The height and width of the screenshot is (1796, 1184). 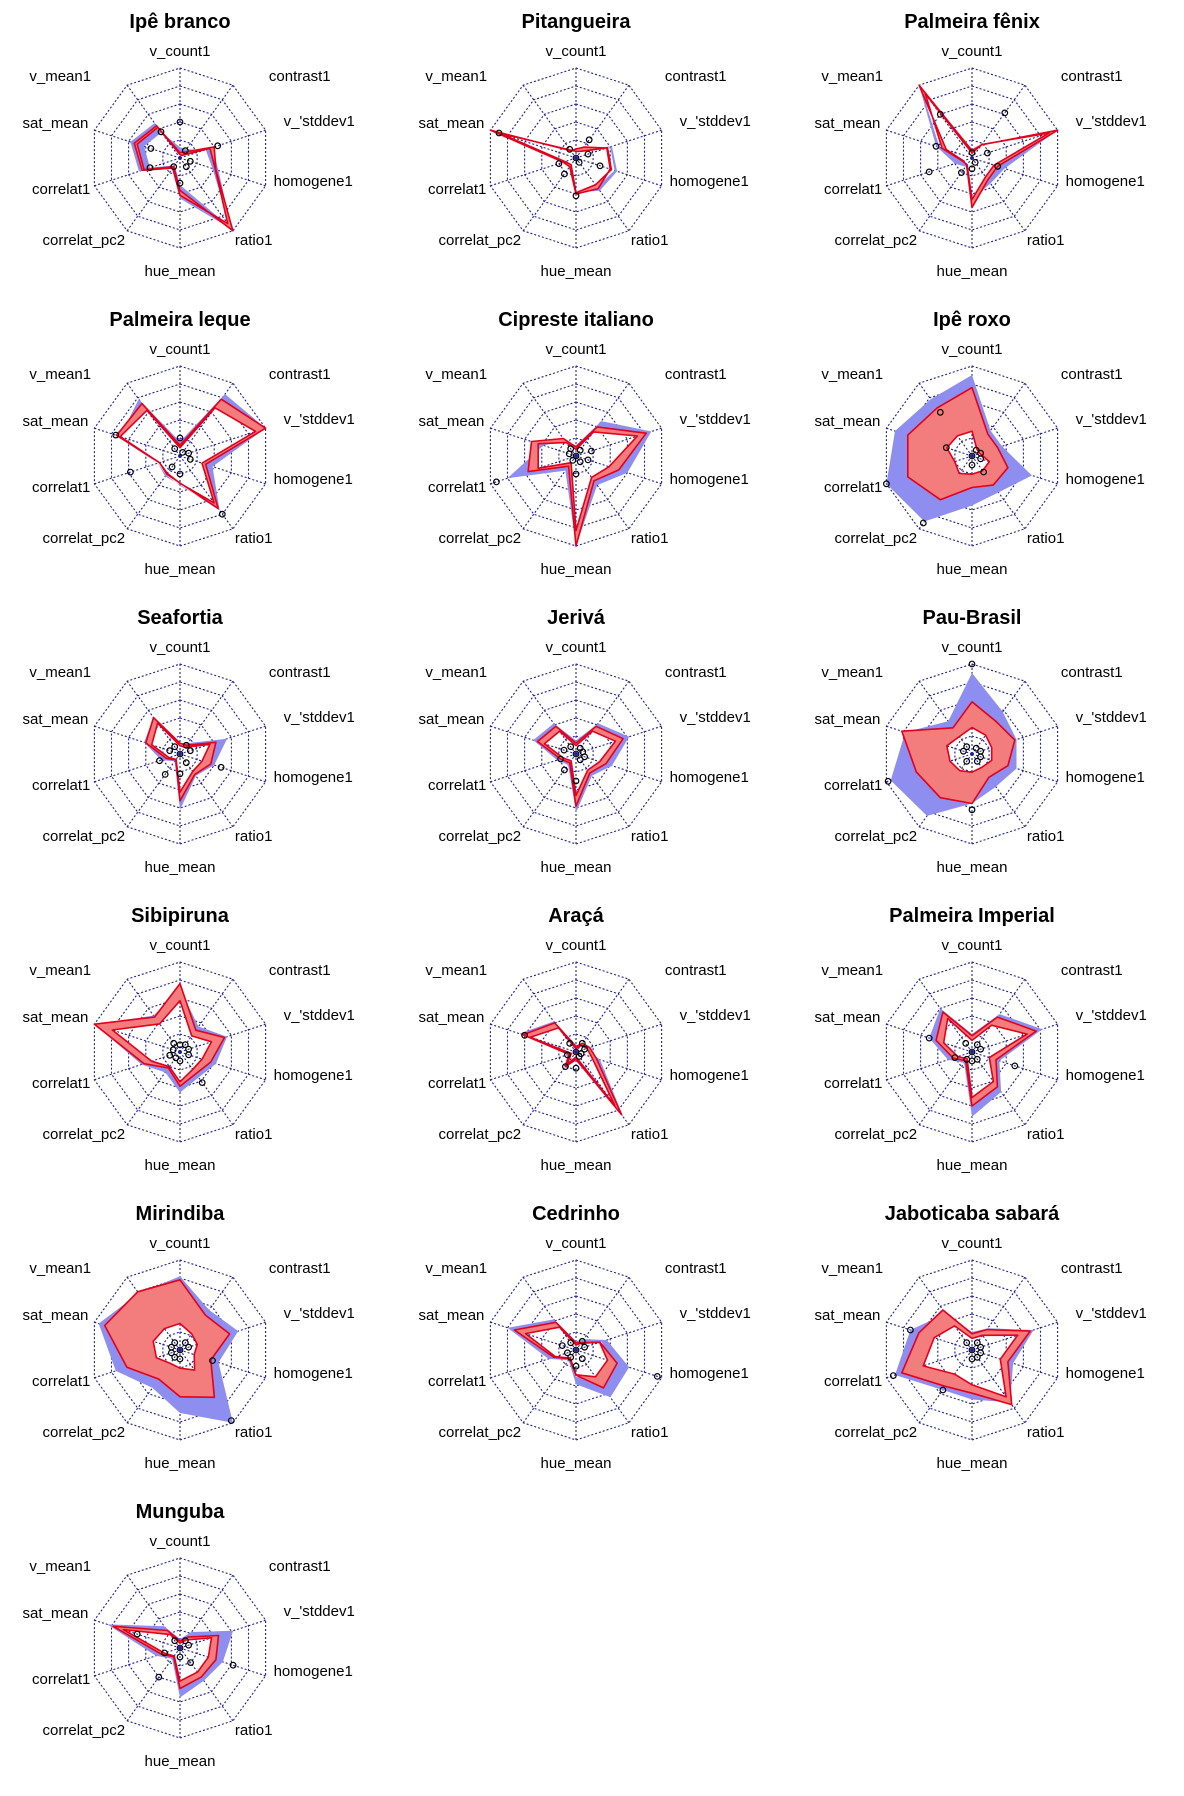 I want to click on panel-title: Ipê branco, so click(x=179, y=22).